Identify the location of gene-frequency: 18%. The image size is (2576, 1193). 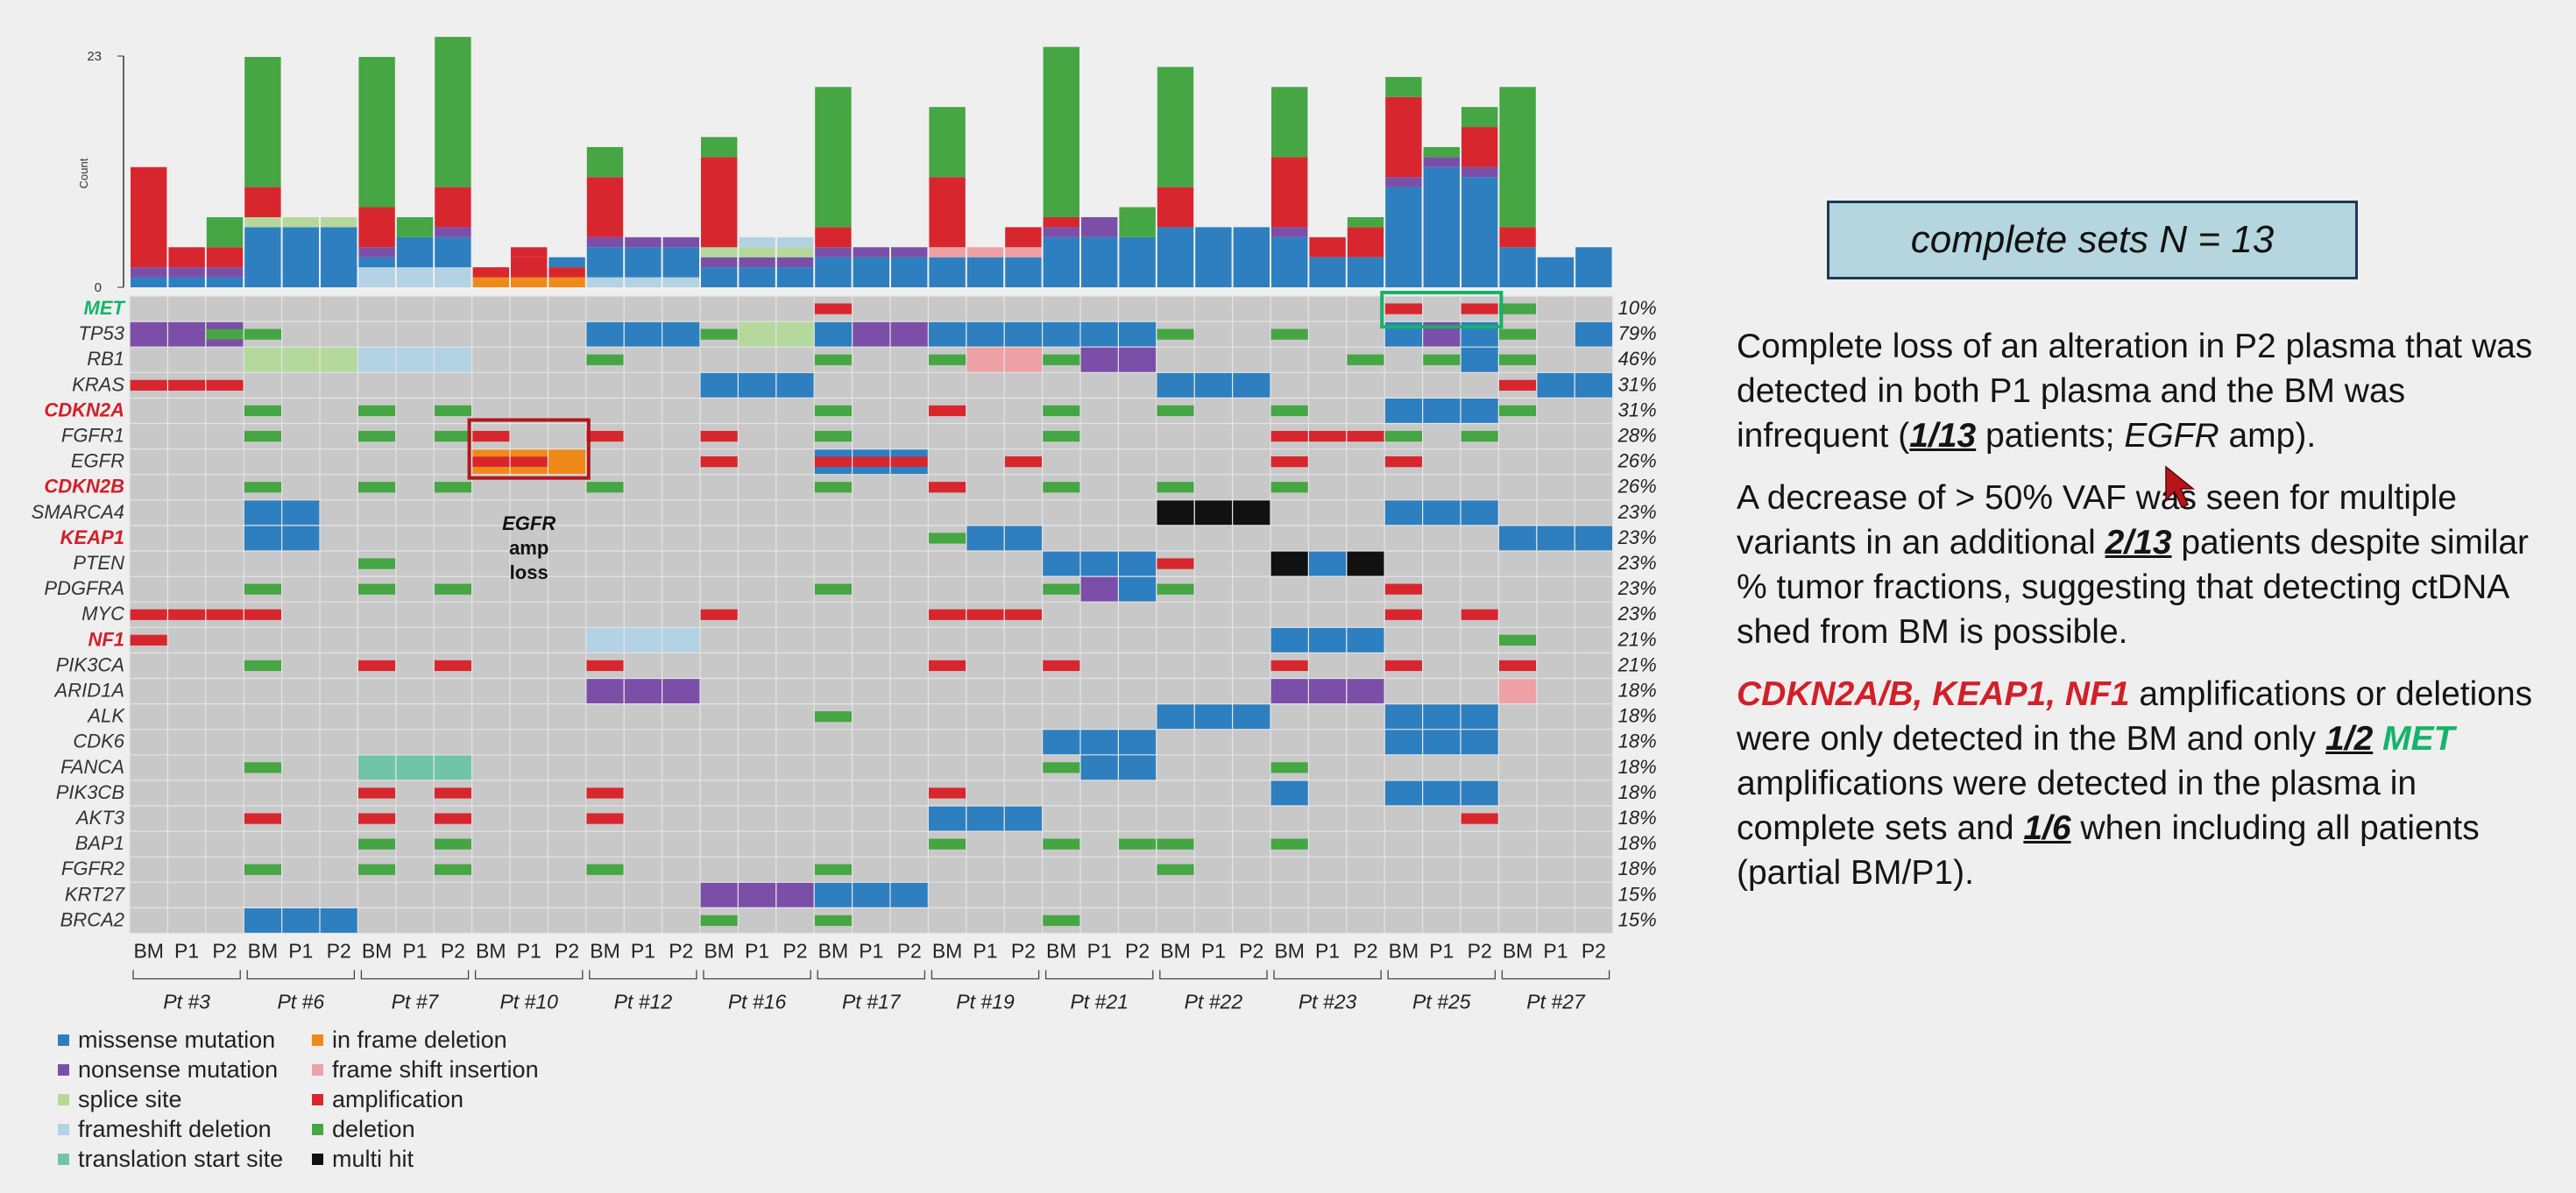
(1637, 767).